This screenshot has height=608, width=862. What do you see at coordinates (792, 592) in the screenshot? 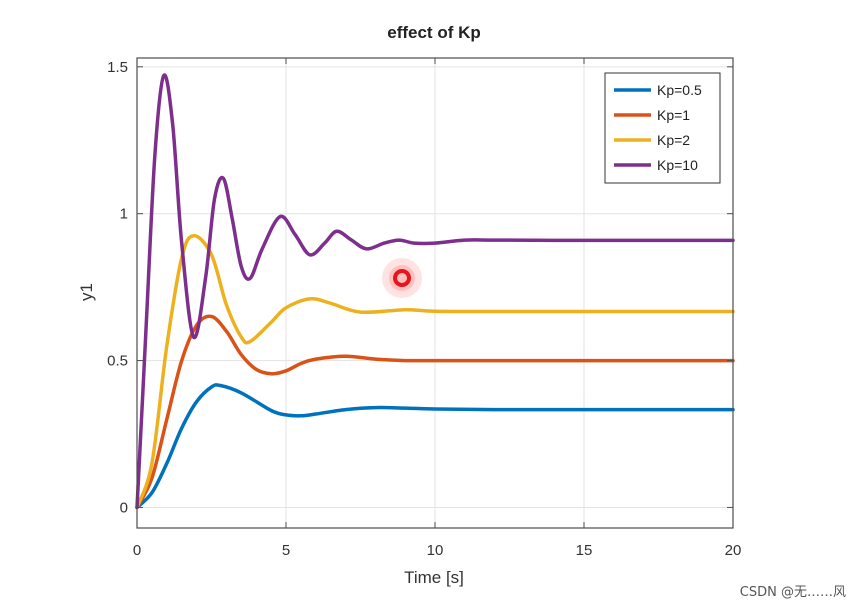
I see `watermark: CSDN @无……风` at bounding box center [792, 592].